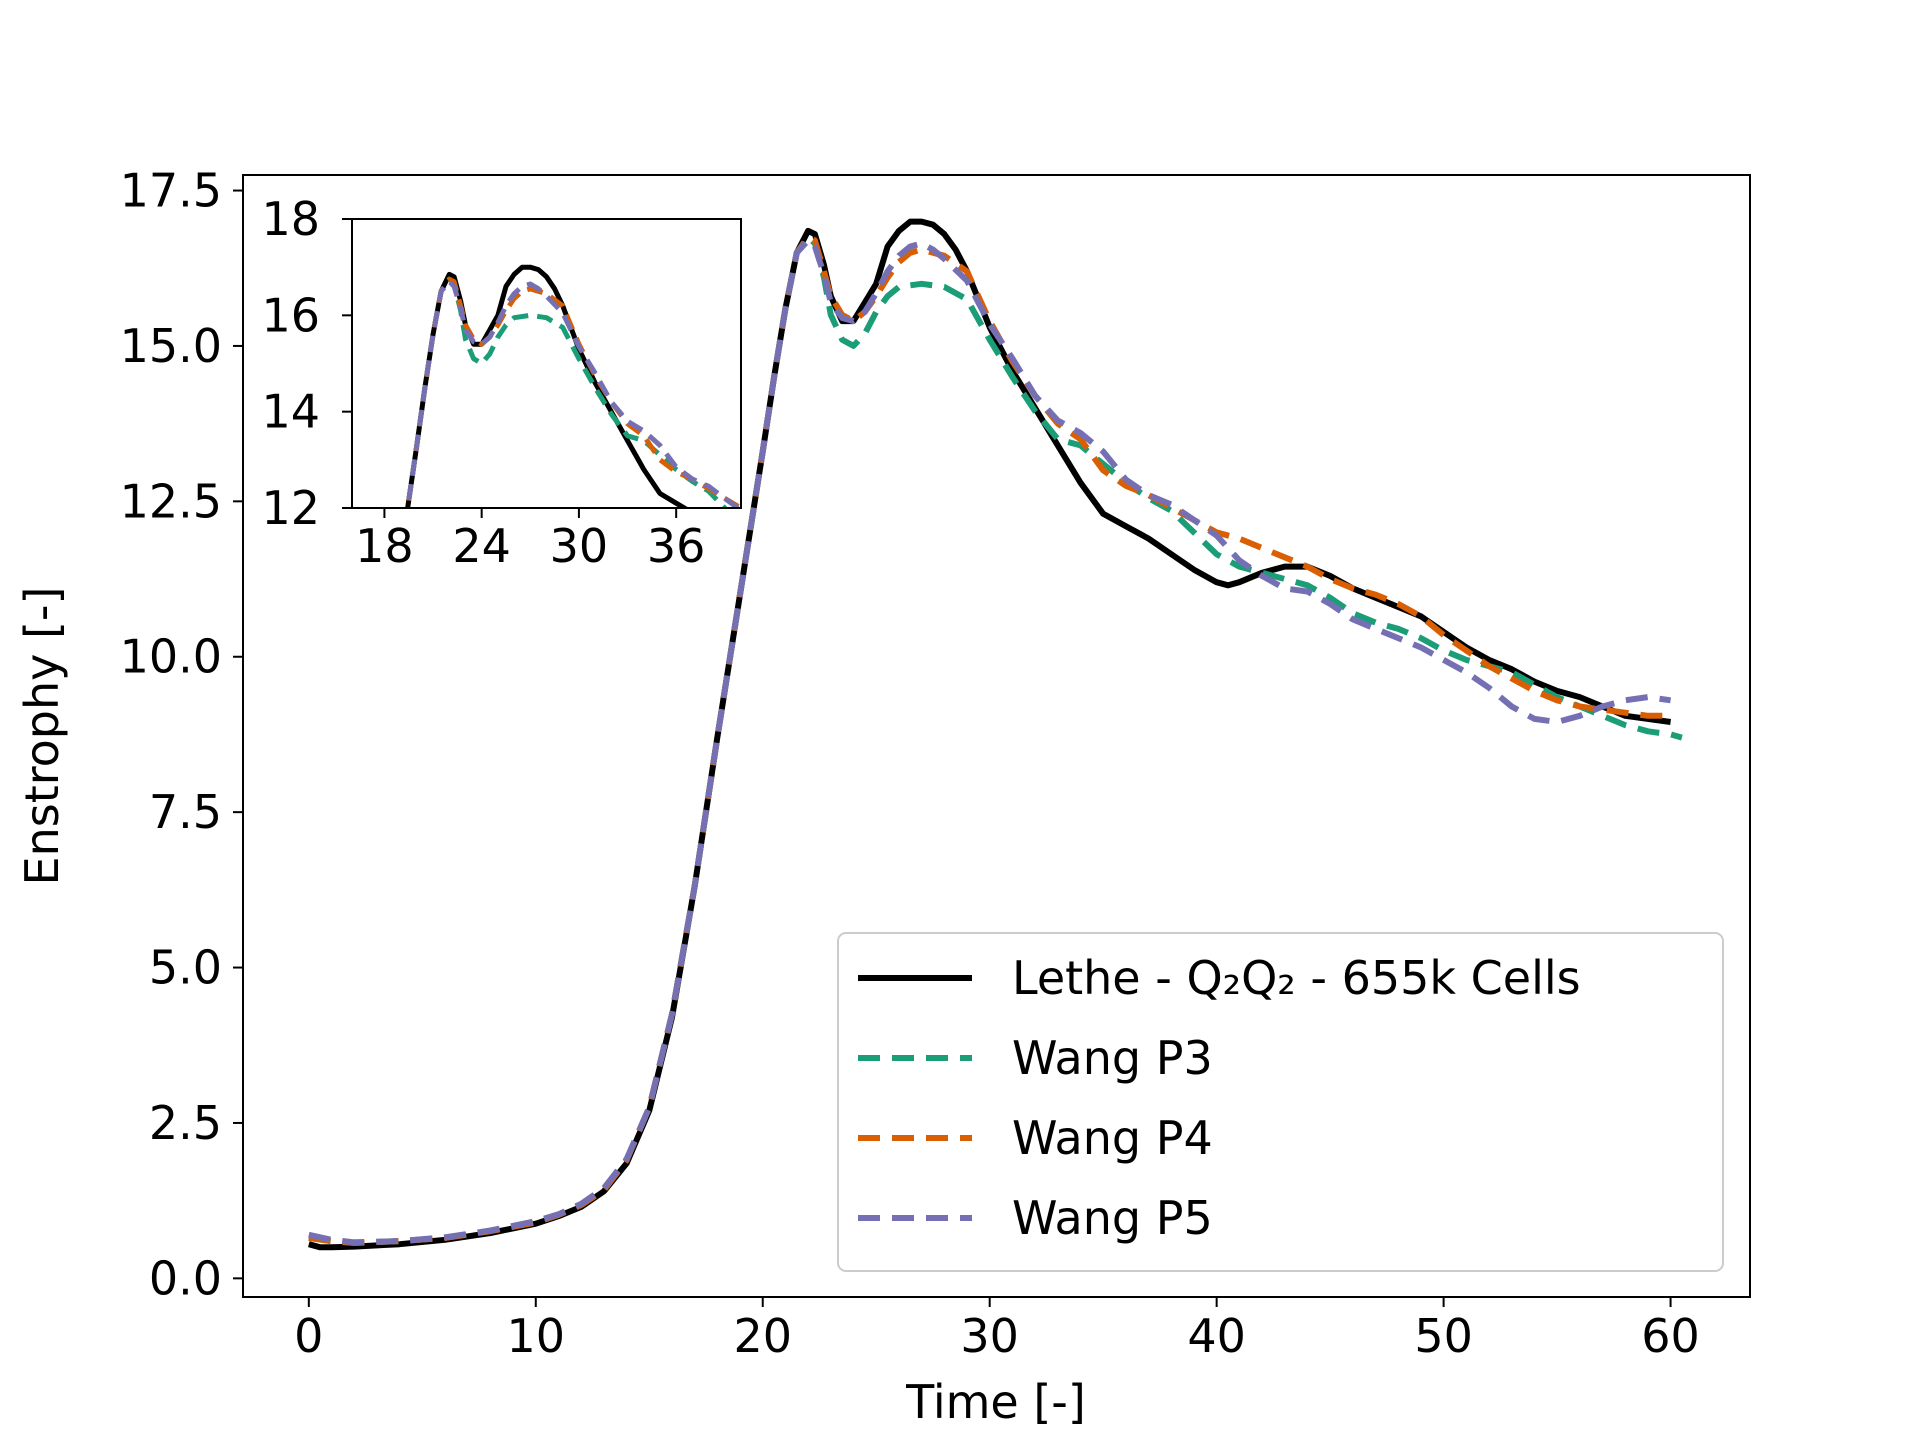 Image resolution: width=1920 pixels, height=1445 pixels. I want to click on x-tick-label: 40, so click(1216, 1336).